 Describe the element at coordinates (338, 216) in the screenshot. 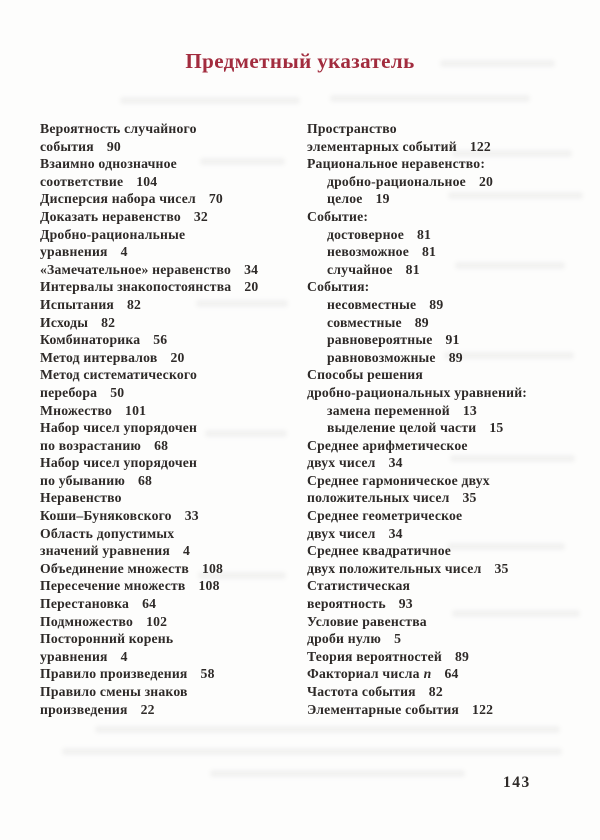

I see `index-term: Событие:` at that location.